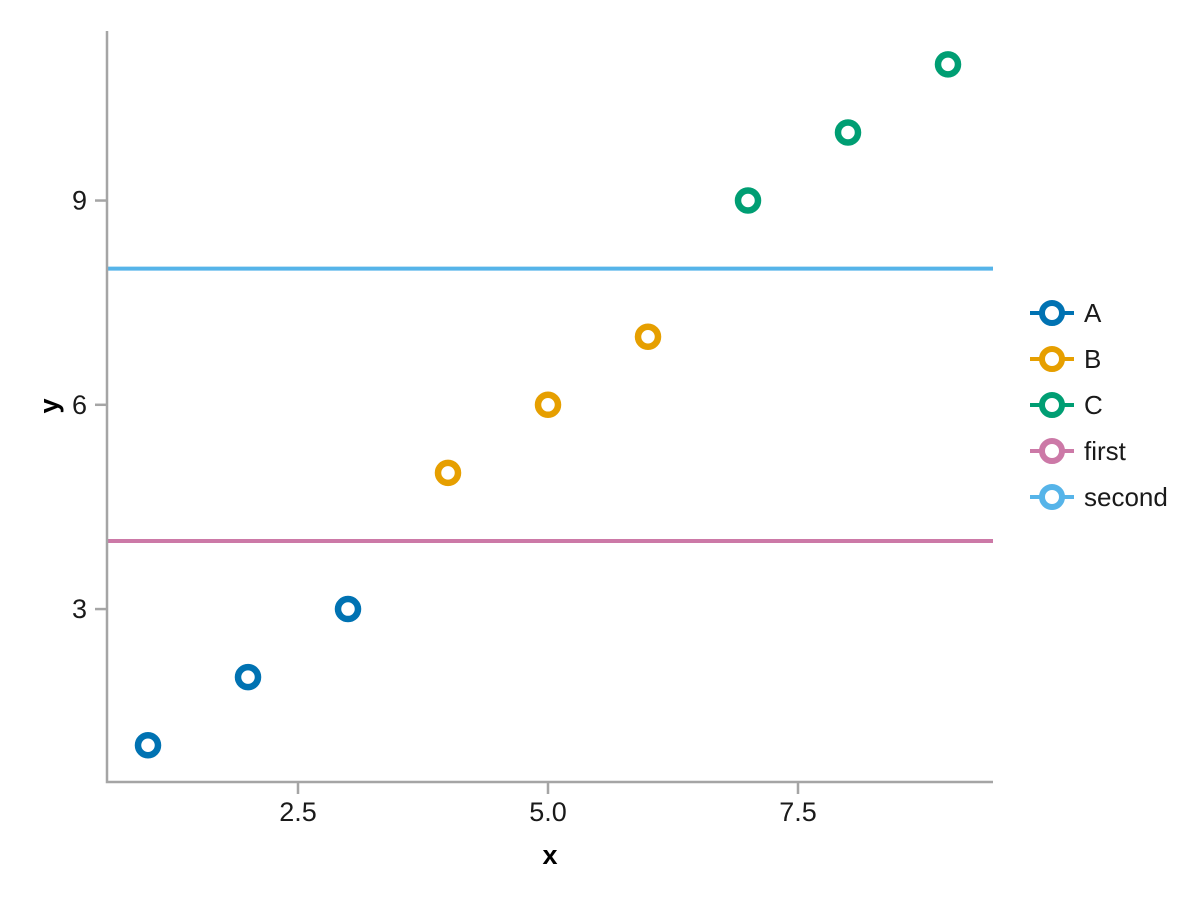 The image size is (1200, 900). What do you see at coordinates (79, 201) in the screenshot?
I see `y-tick-label: 9` at bounding box center [79, 201].